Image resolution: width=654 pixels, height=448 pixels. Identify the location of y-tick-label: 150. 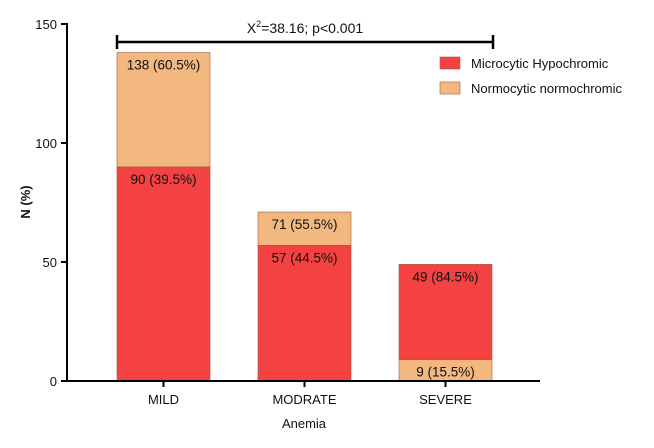
(46, 24).